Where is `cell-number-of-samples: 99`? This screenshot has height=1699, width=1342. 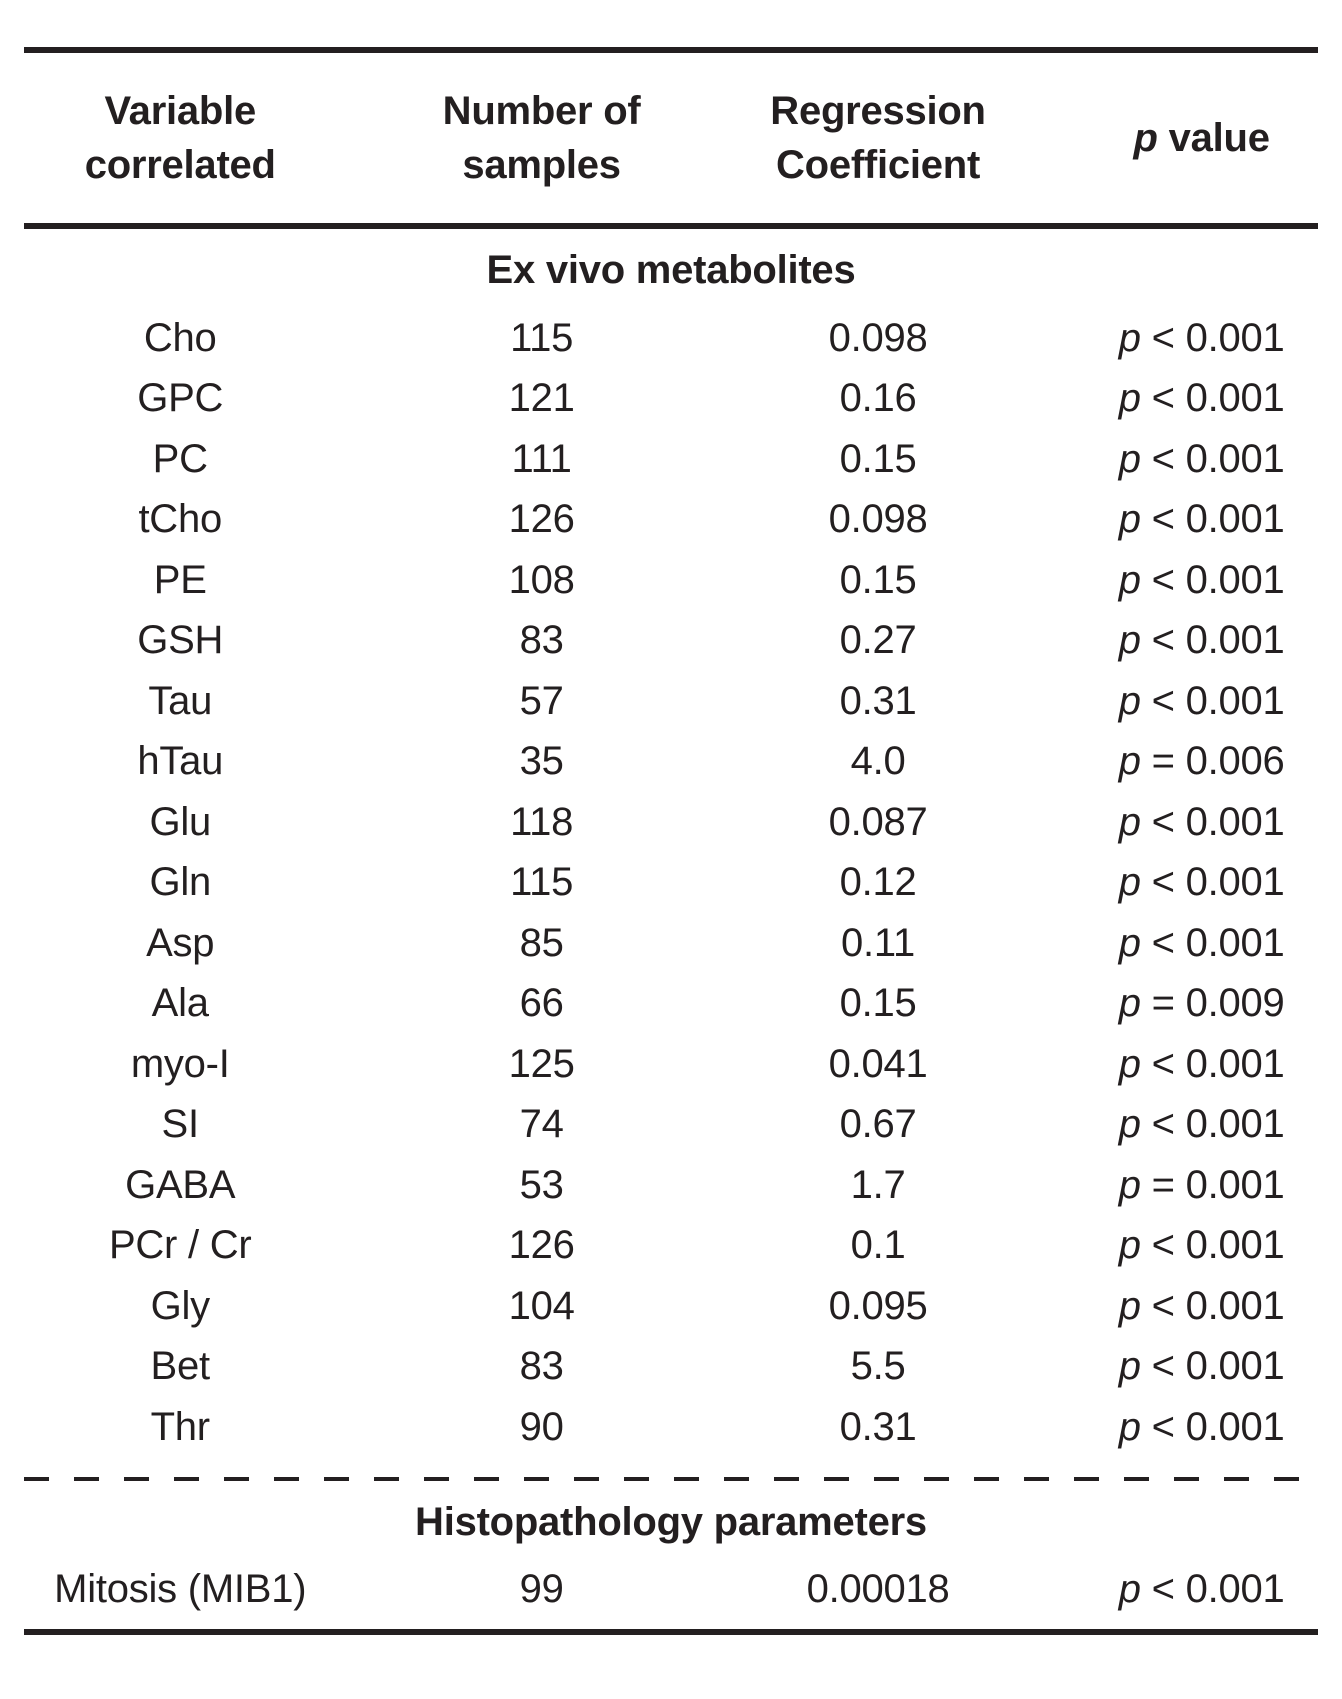 cell-number-of-samples: 99 is located at coordinates (541, 1589).